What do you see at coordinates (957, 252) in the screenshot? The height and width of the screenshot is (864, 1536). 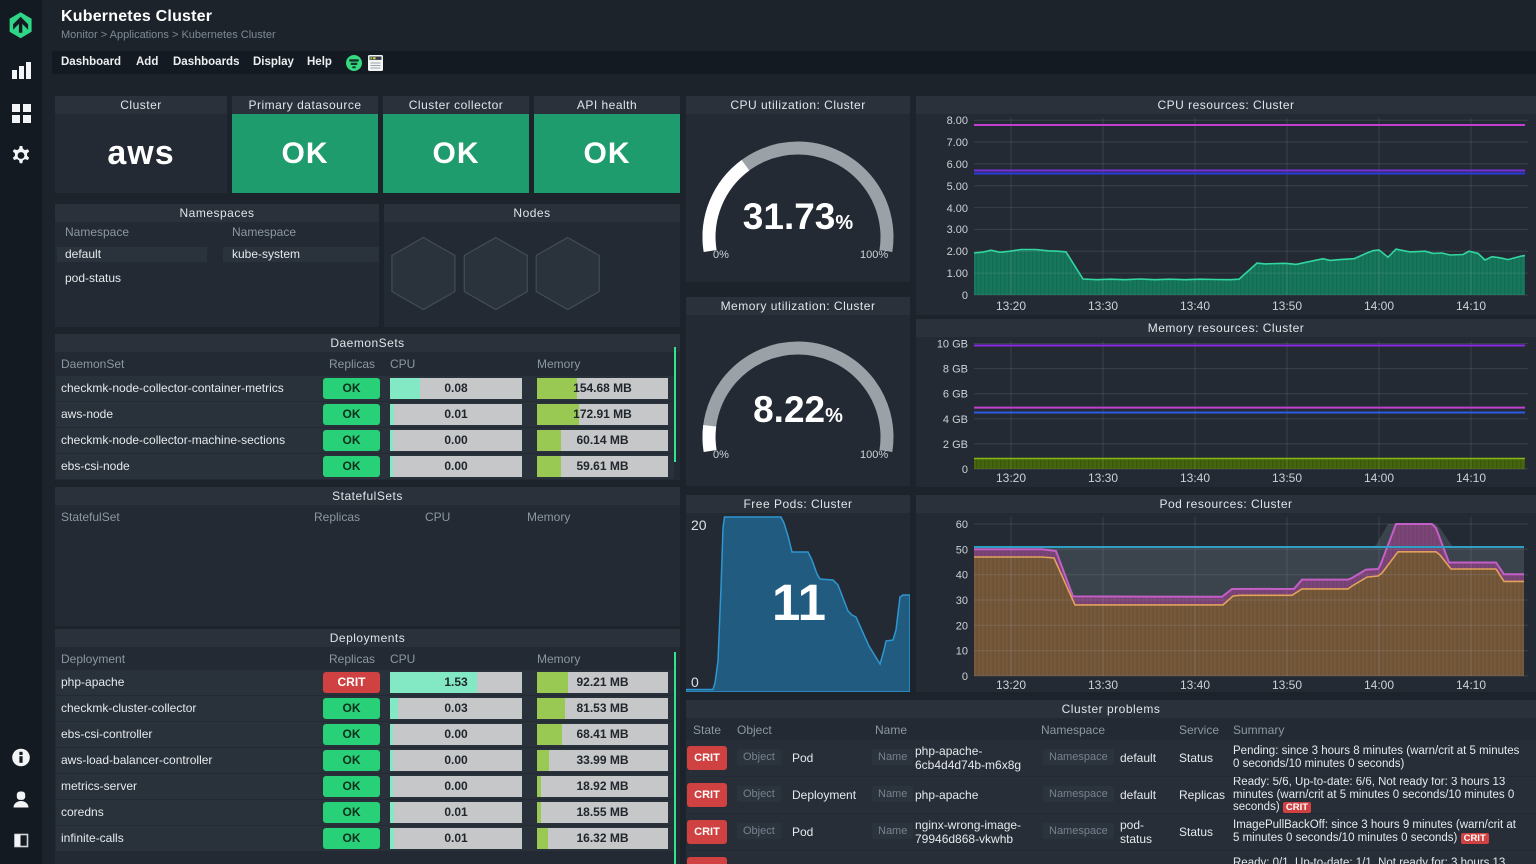 I see `svg-text: 2.00` at bounding box center [957, 252].